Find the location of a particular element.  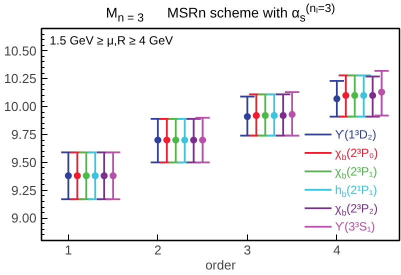

y-tick-label: 9.75 is located at coordinates (24, 134).